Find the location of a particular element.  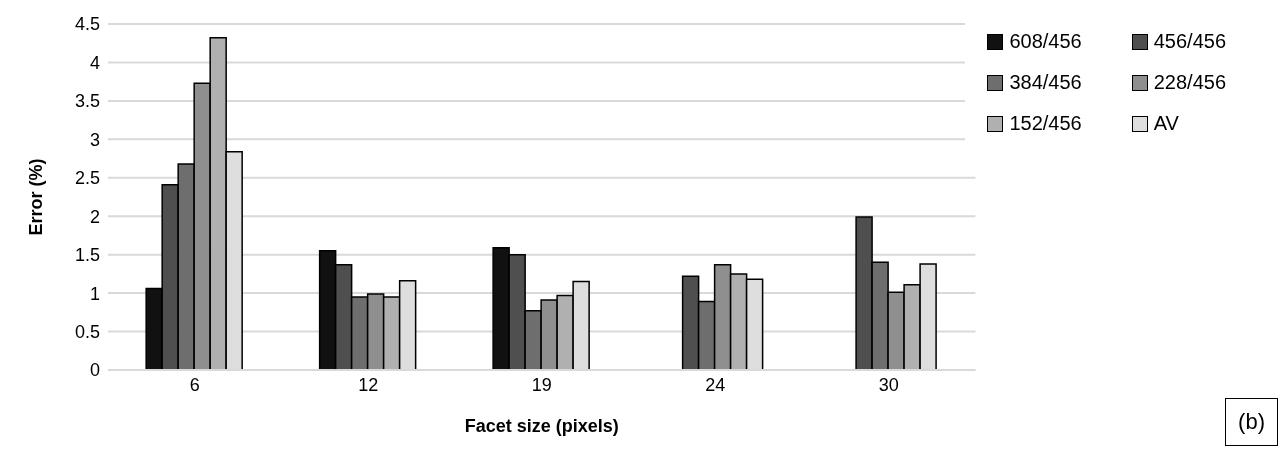

legend-label: 152/456 is located at coordinates (1045, 123).